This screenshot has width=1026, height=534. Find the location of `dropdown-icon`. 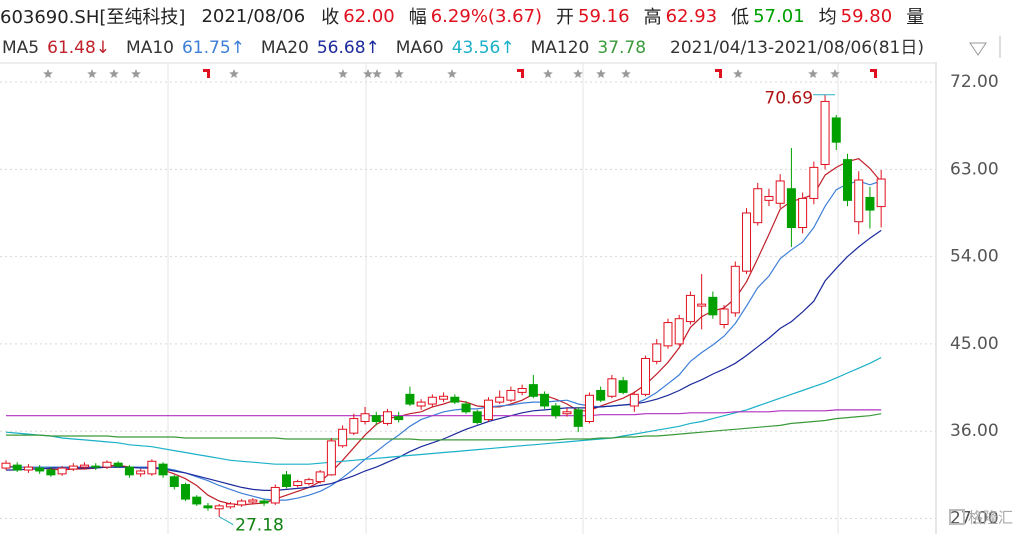

dropdown-icon is located at coordinates (978, 49).